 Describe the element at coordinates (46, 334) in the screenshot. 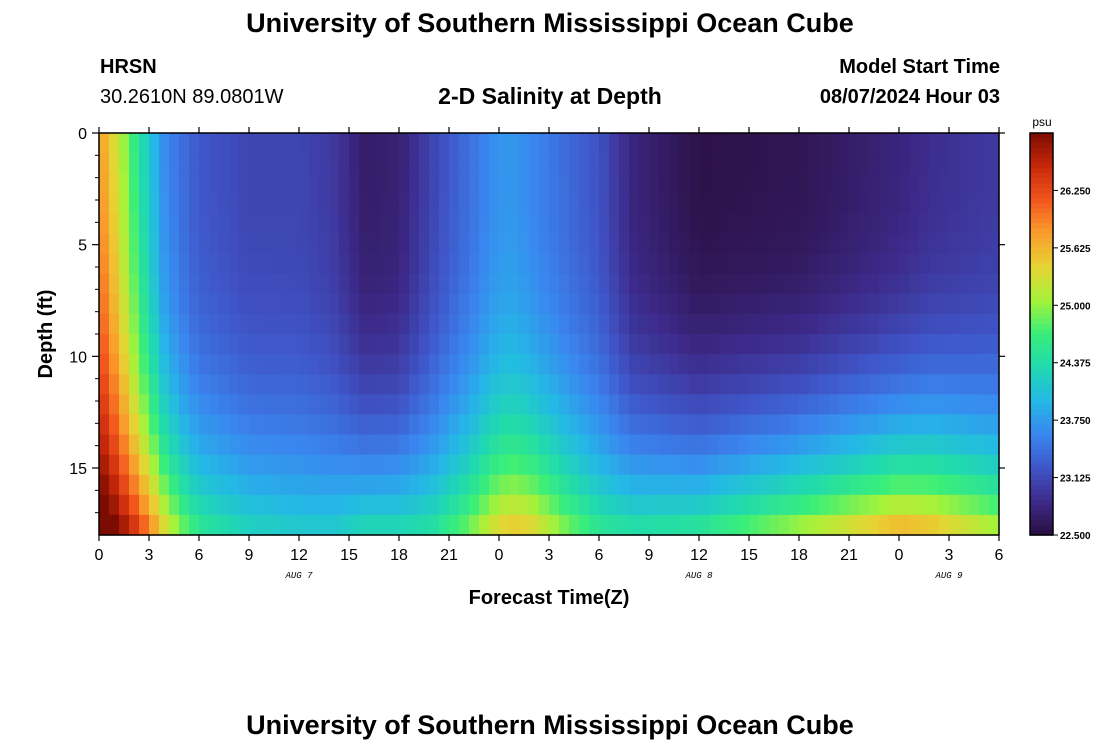

I see `y-axis-label: Depth (ft)` at that location.